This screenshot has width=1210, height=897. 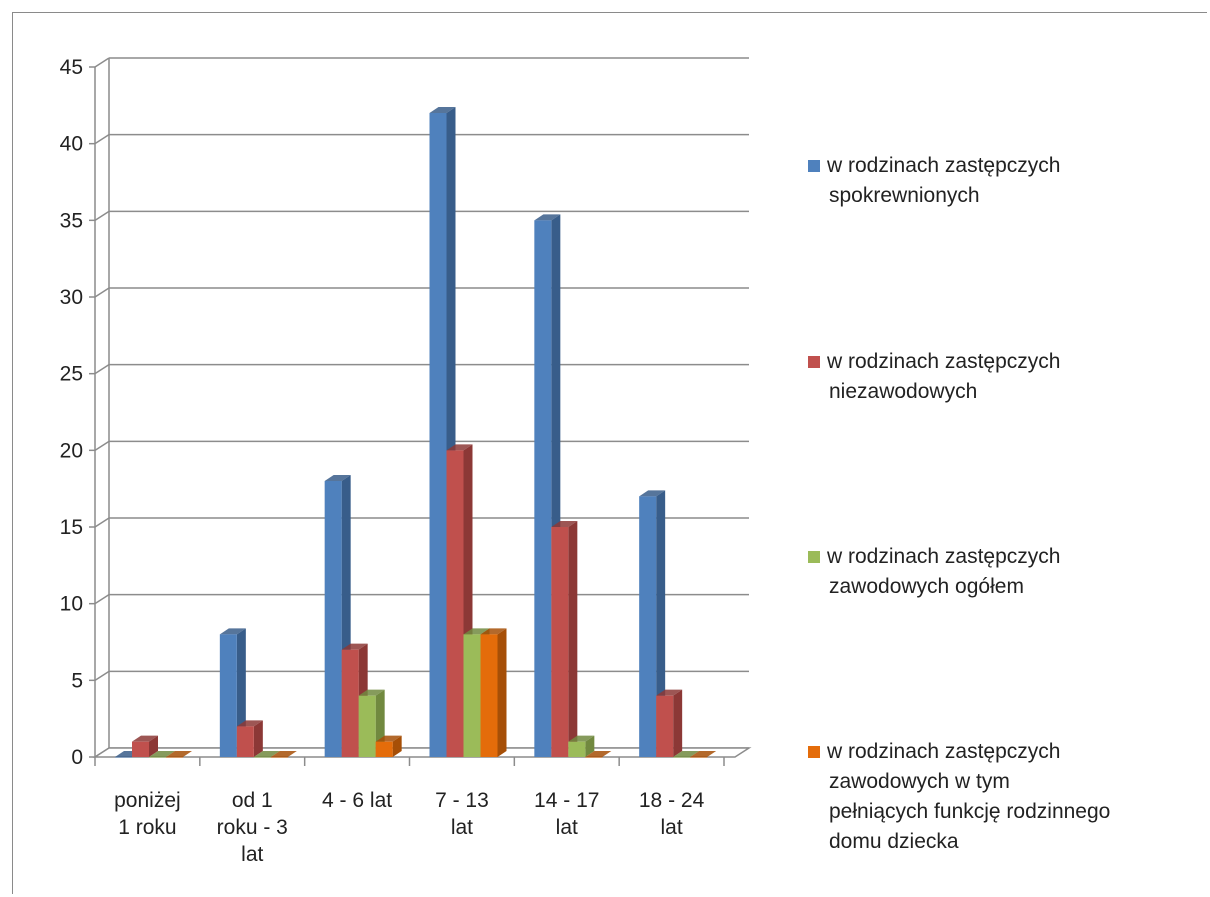 What do you see at coordinates (919, 781) in the screenshot?
I see `legend-label: zawodowych w tym` at bounding box center [919, 781].